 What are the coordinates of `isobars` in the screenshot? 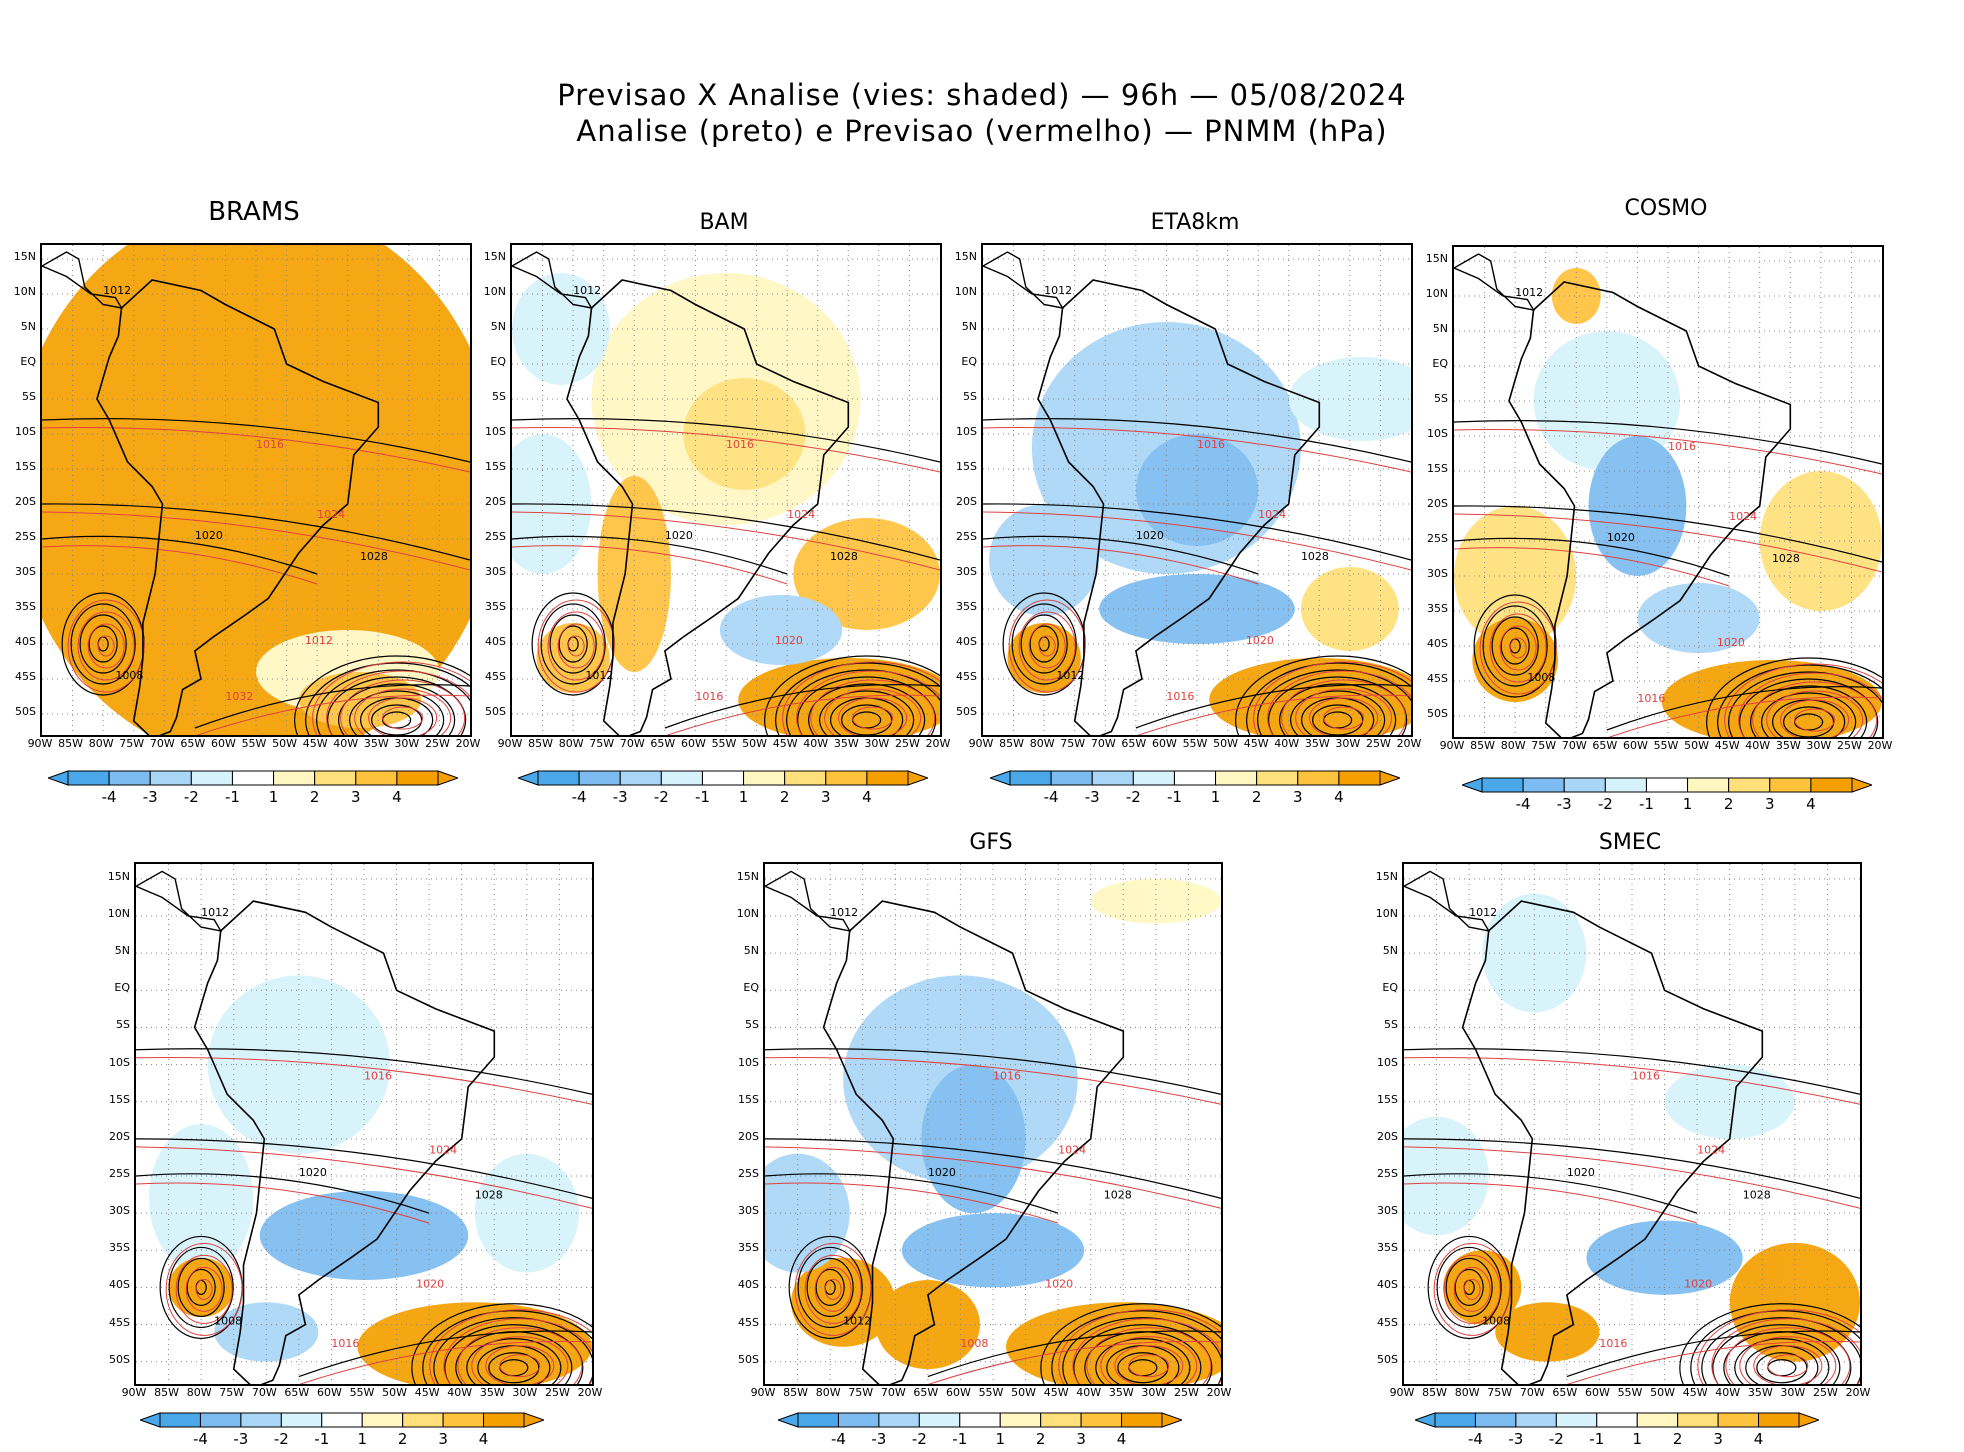 It's located at (364, 1216).